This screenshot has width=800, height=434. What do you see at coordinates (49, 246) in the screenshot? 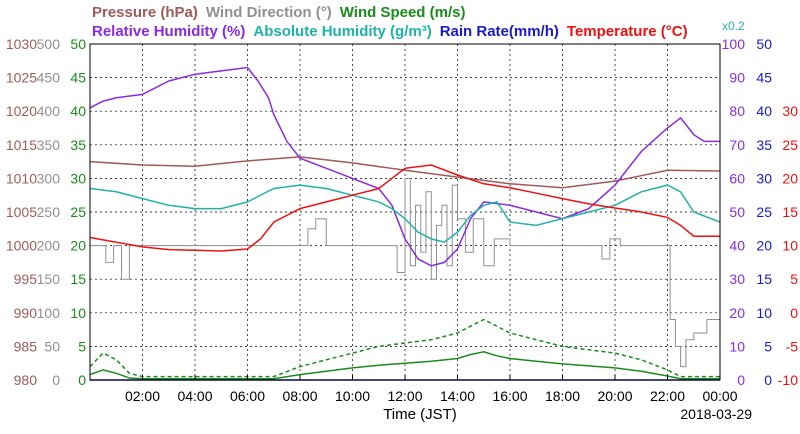
I see `wind_direction-tick-label: 200` at bounding box center [49, 246].